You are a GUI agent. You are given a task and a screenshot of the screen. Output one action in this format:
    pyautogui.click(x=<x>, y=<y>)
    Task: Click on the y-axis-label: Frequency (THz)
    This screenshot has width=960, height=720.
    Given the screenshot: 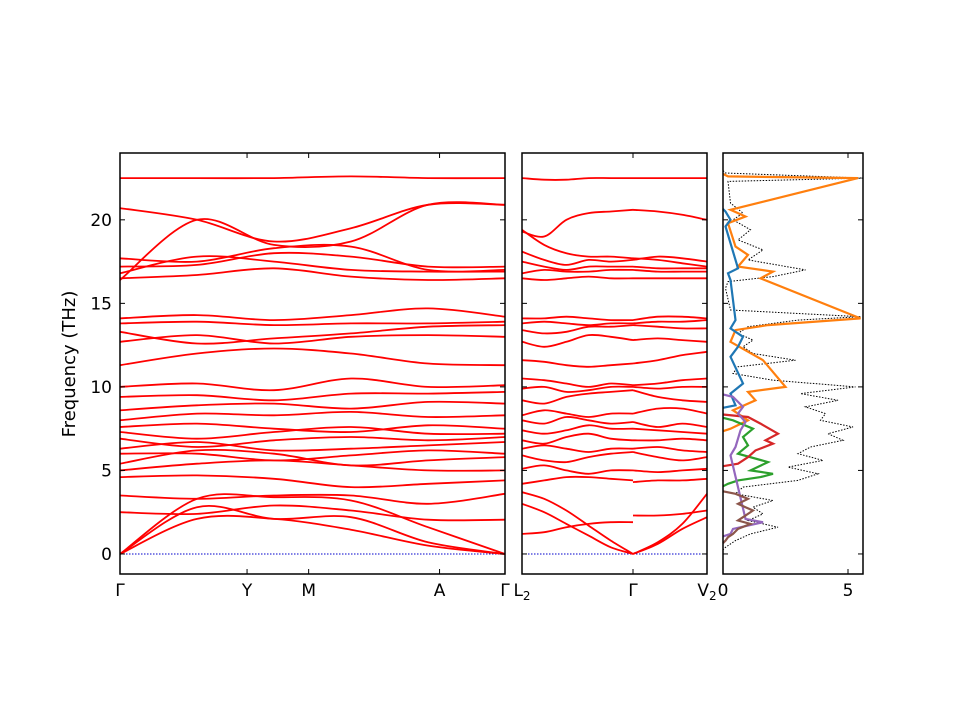 What is the action you would take?
    pyautogui.click(x=69, y=364)
    